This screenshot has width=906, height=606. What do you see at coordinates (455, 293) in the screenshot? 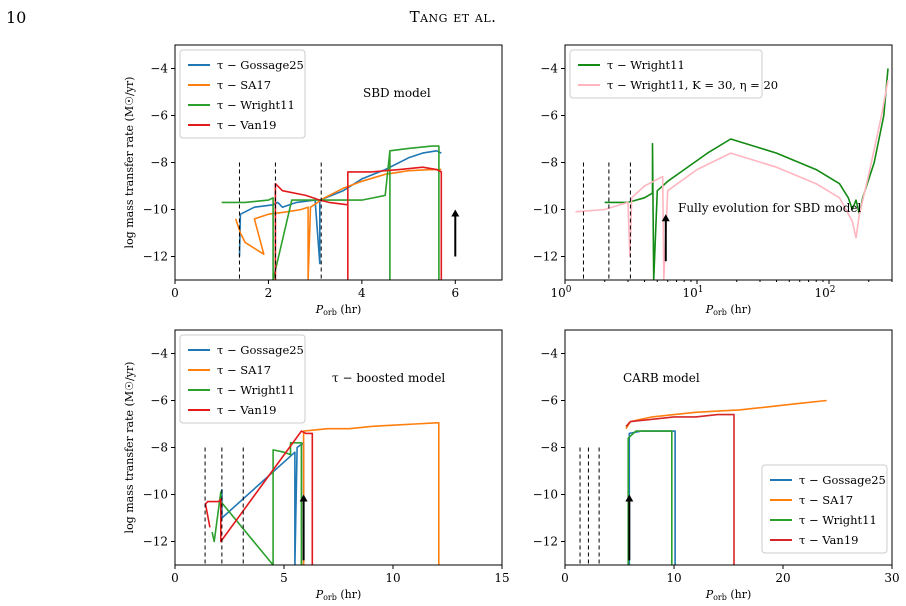
I see `x-tick-label: 6` at bounding box center [455, 293].